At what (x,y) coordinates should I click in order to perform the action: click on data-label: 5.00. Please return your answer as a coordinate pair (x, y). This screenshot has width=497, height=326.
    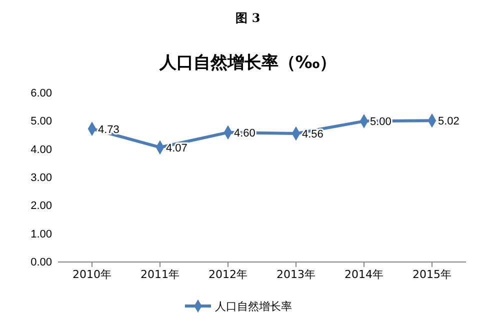
    Looking at the image, I should click on (381, 122).